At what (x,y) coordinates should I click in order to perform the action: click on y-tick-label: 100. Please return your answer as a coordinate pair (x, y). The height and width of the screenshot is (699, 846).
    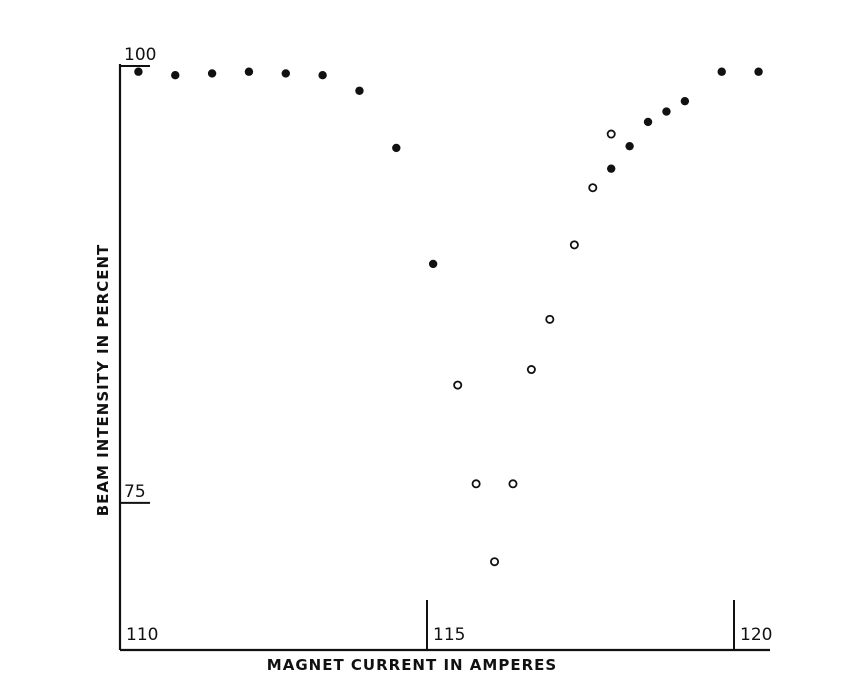
    Looking at the image, I should click on (140, 55).